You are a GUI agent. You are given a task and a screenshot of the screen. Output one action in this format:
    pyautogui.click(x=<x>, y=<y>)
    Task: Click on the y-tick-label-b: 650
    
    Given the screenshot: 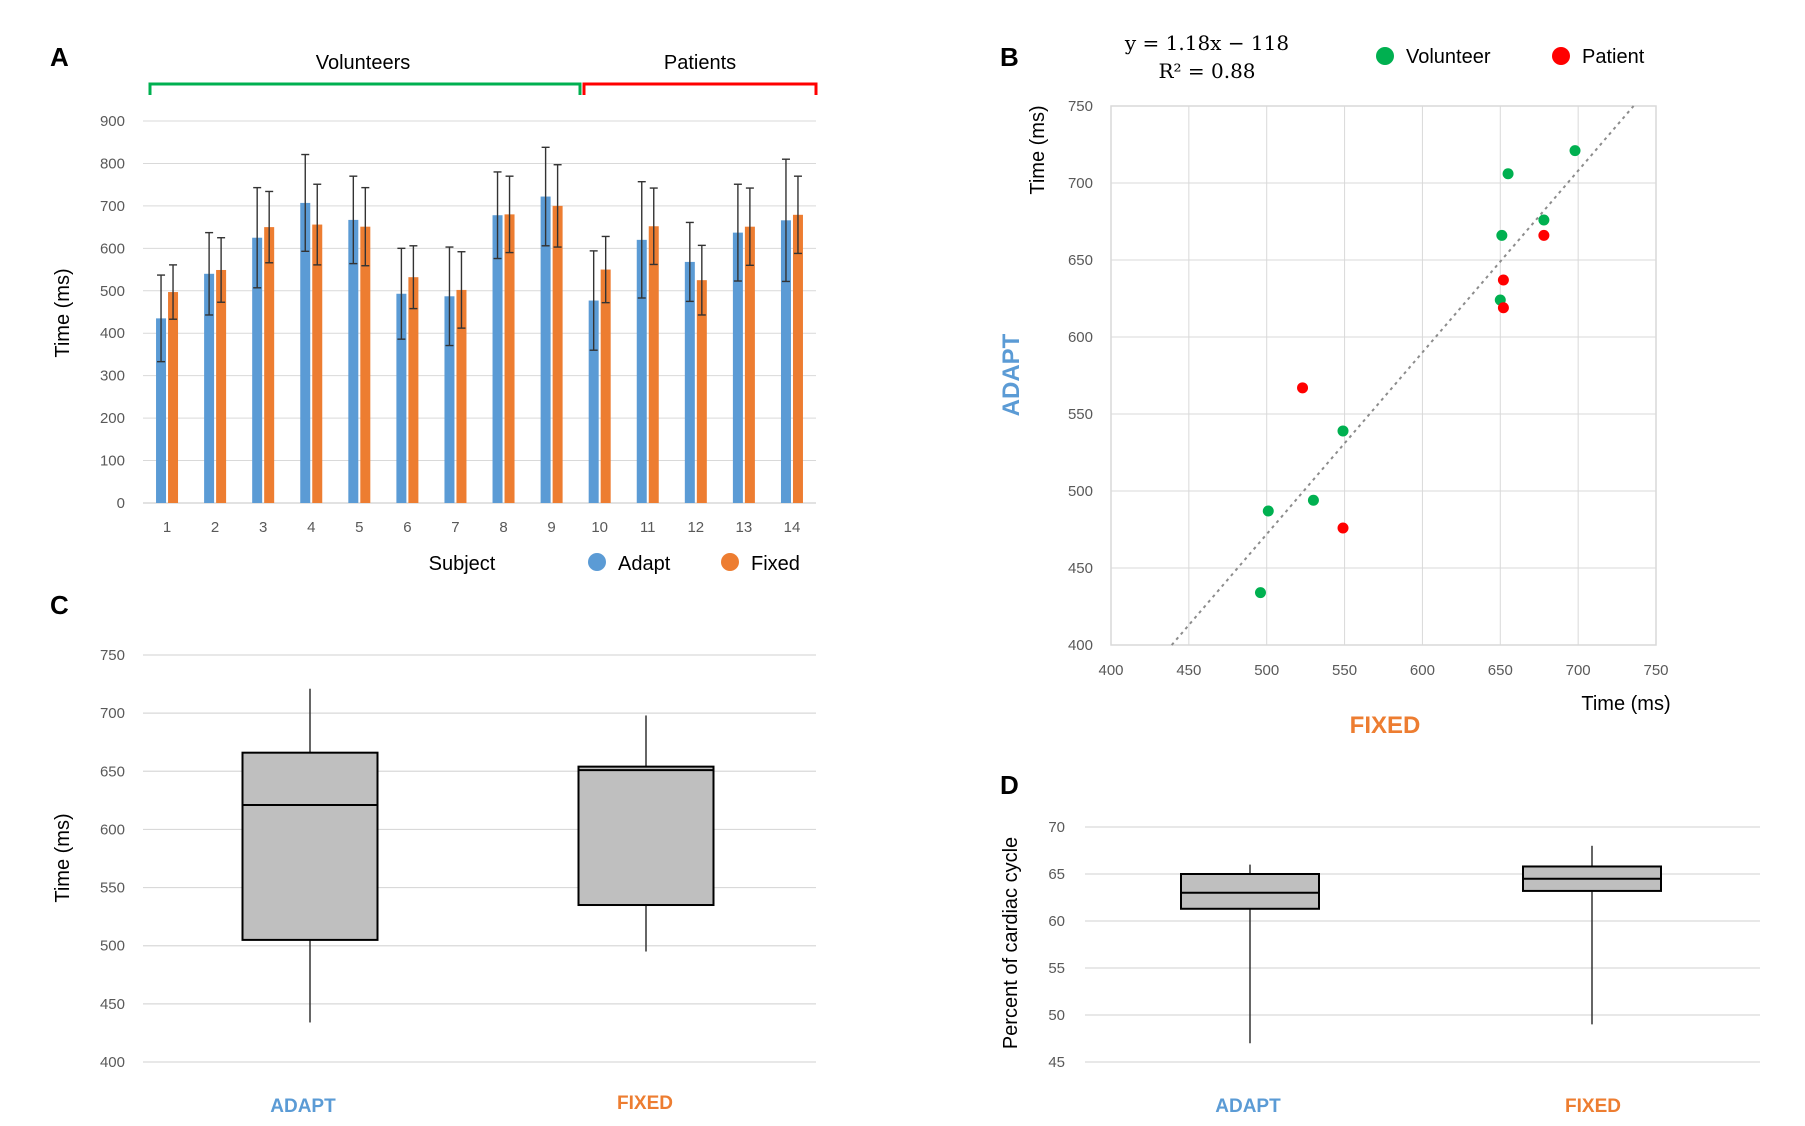 What is the action you would take?
    pyautogui.click(x=1080, y=260)
    